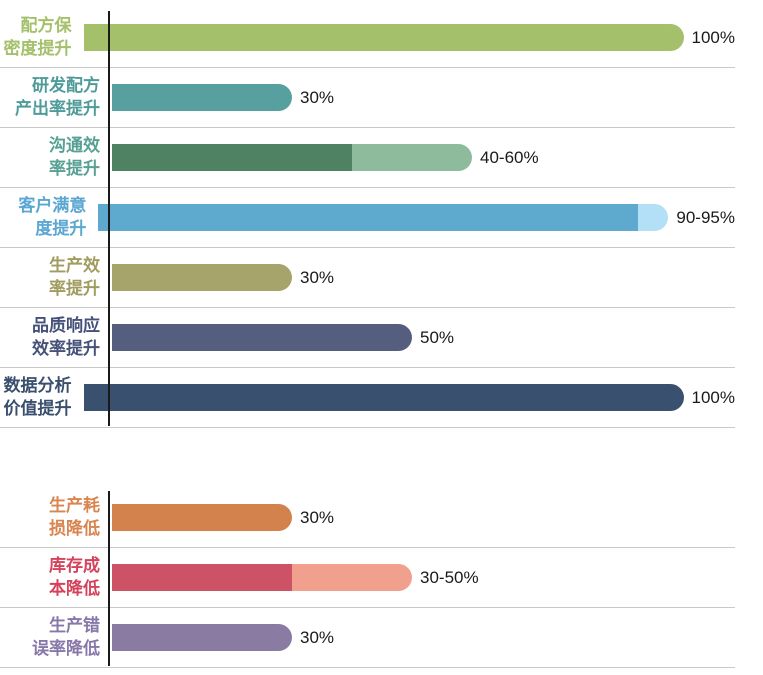 This screenshot has height=675, width=763. I want to click on value-label: 90-95%, so click(705, 217).